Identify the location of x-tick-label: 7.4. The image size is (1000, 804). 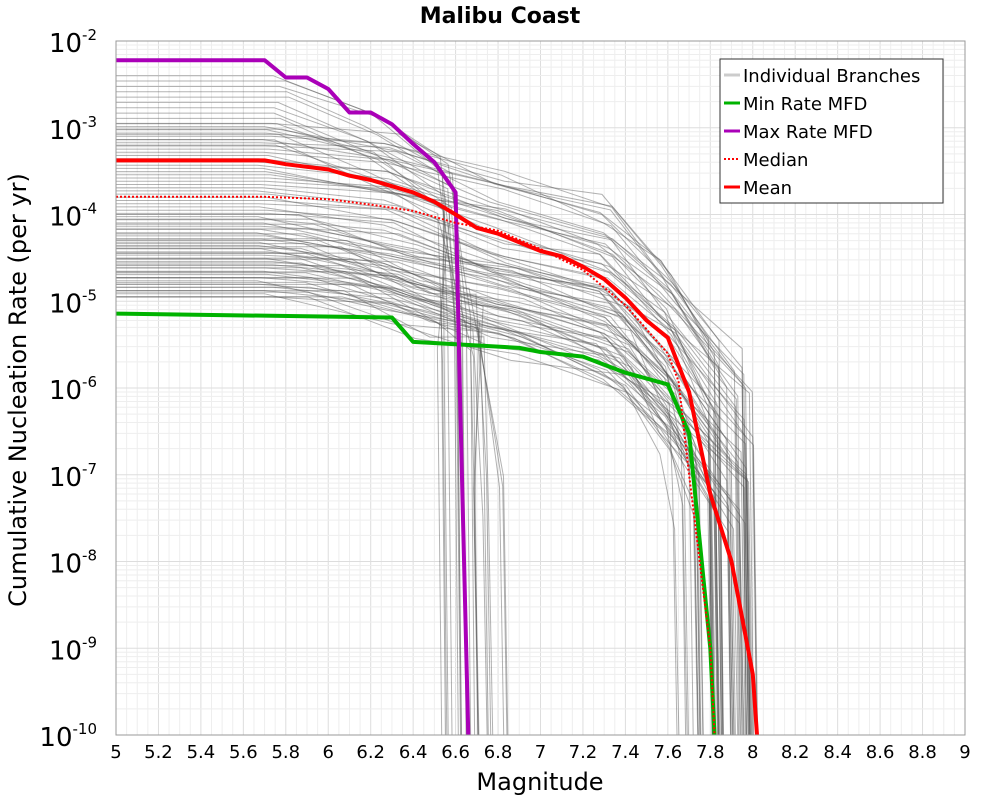
(625, 752).